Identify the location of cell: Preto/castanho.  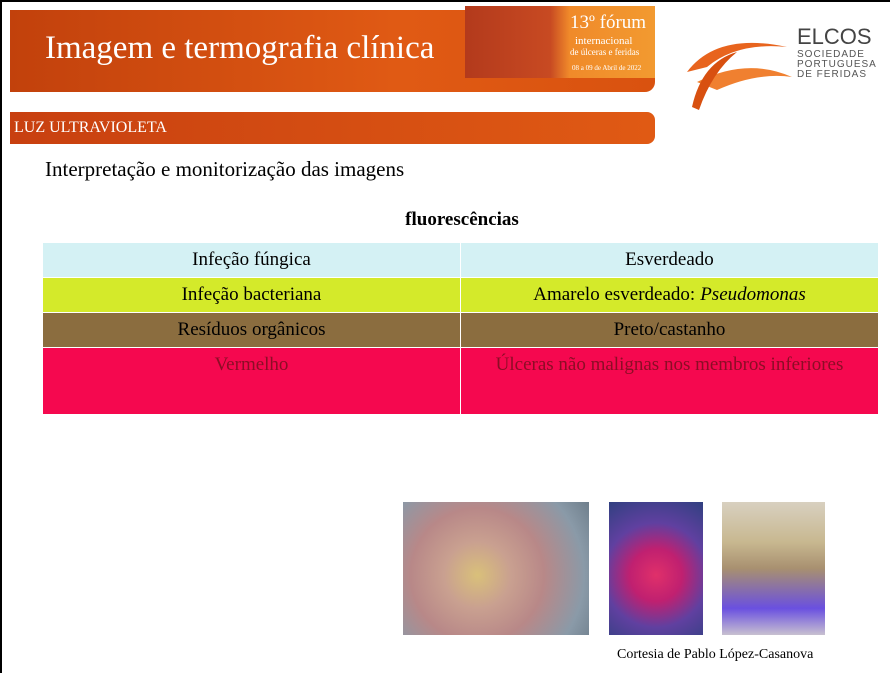
(669, 330).